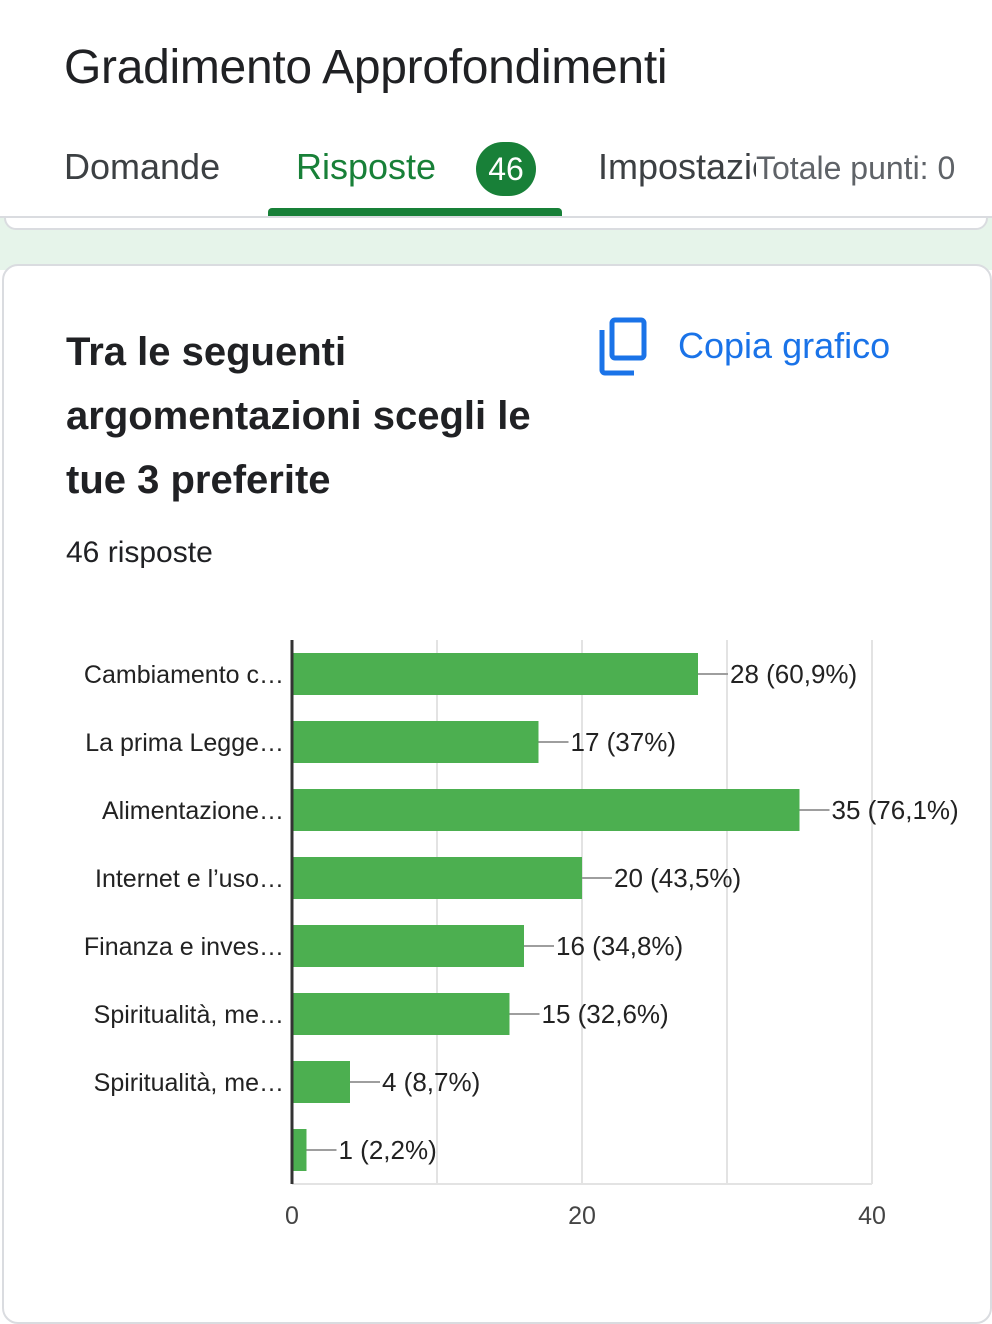 Image resolution: width=992 pixels, height=1324 pixels. I want to click on tab-impostazioni: Impostazioni, so click(677, 166).